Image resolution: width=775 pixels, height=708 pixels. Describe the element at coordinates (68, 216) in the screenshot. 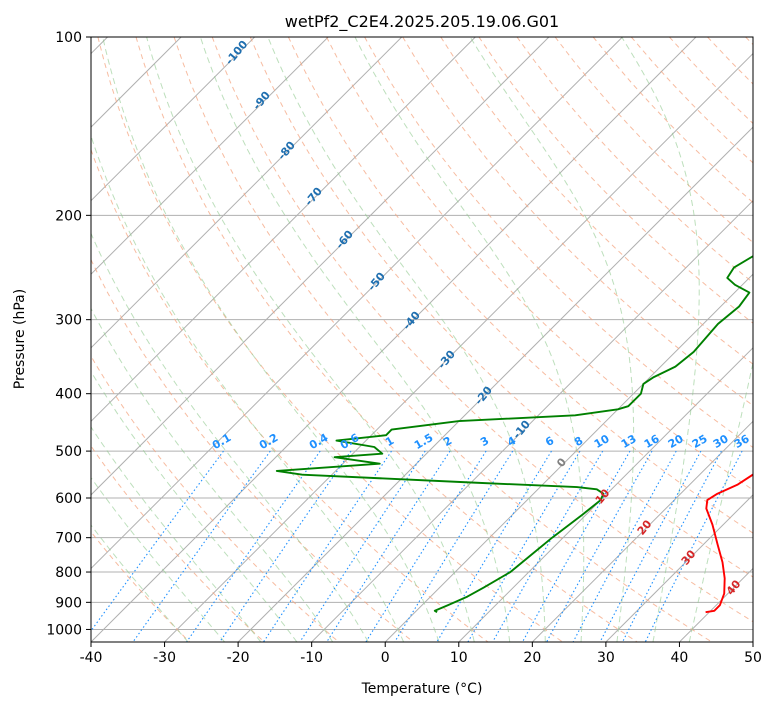

I see `y-tick-label: 200` at that location.